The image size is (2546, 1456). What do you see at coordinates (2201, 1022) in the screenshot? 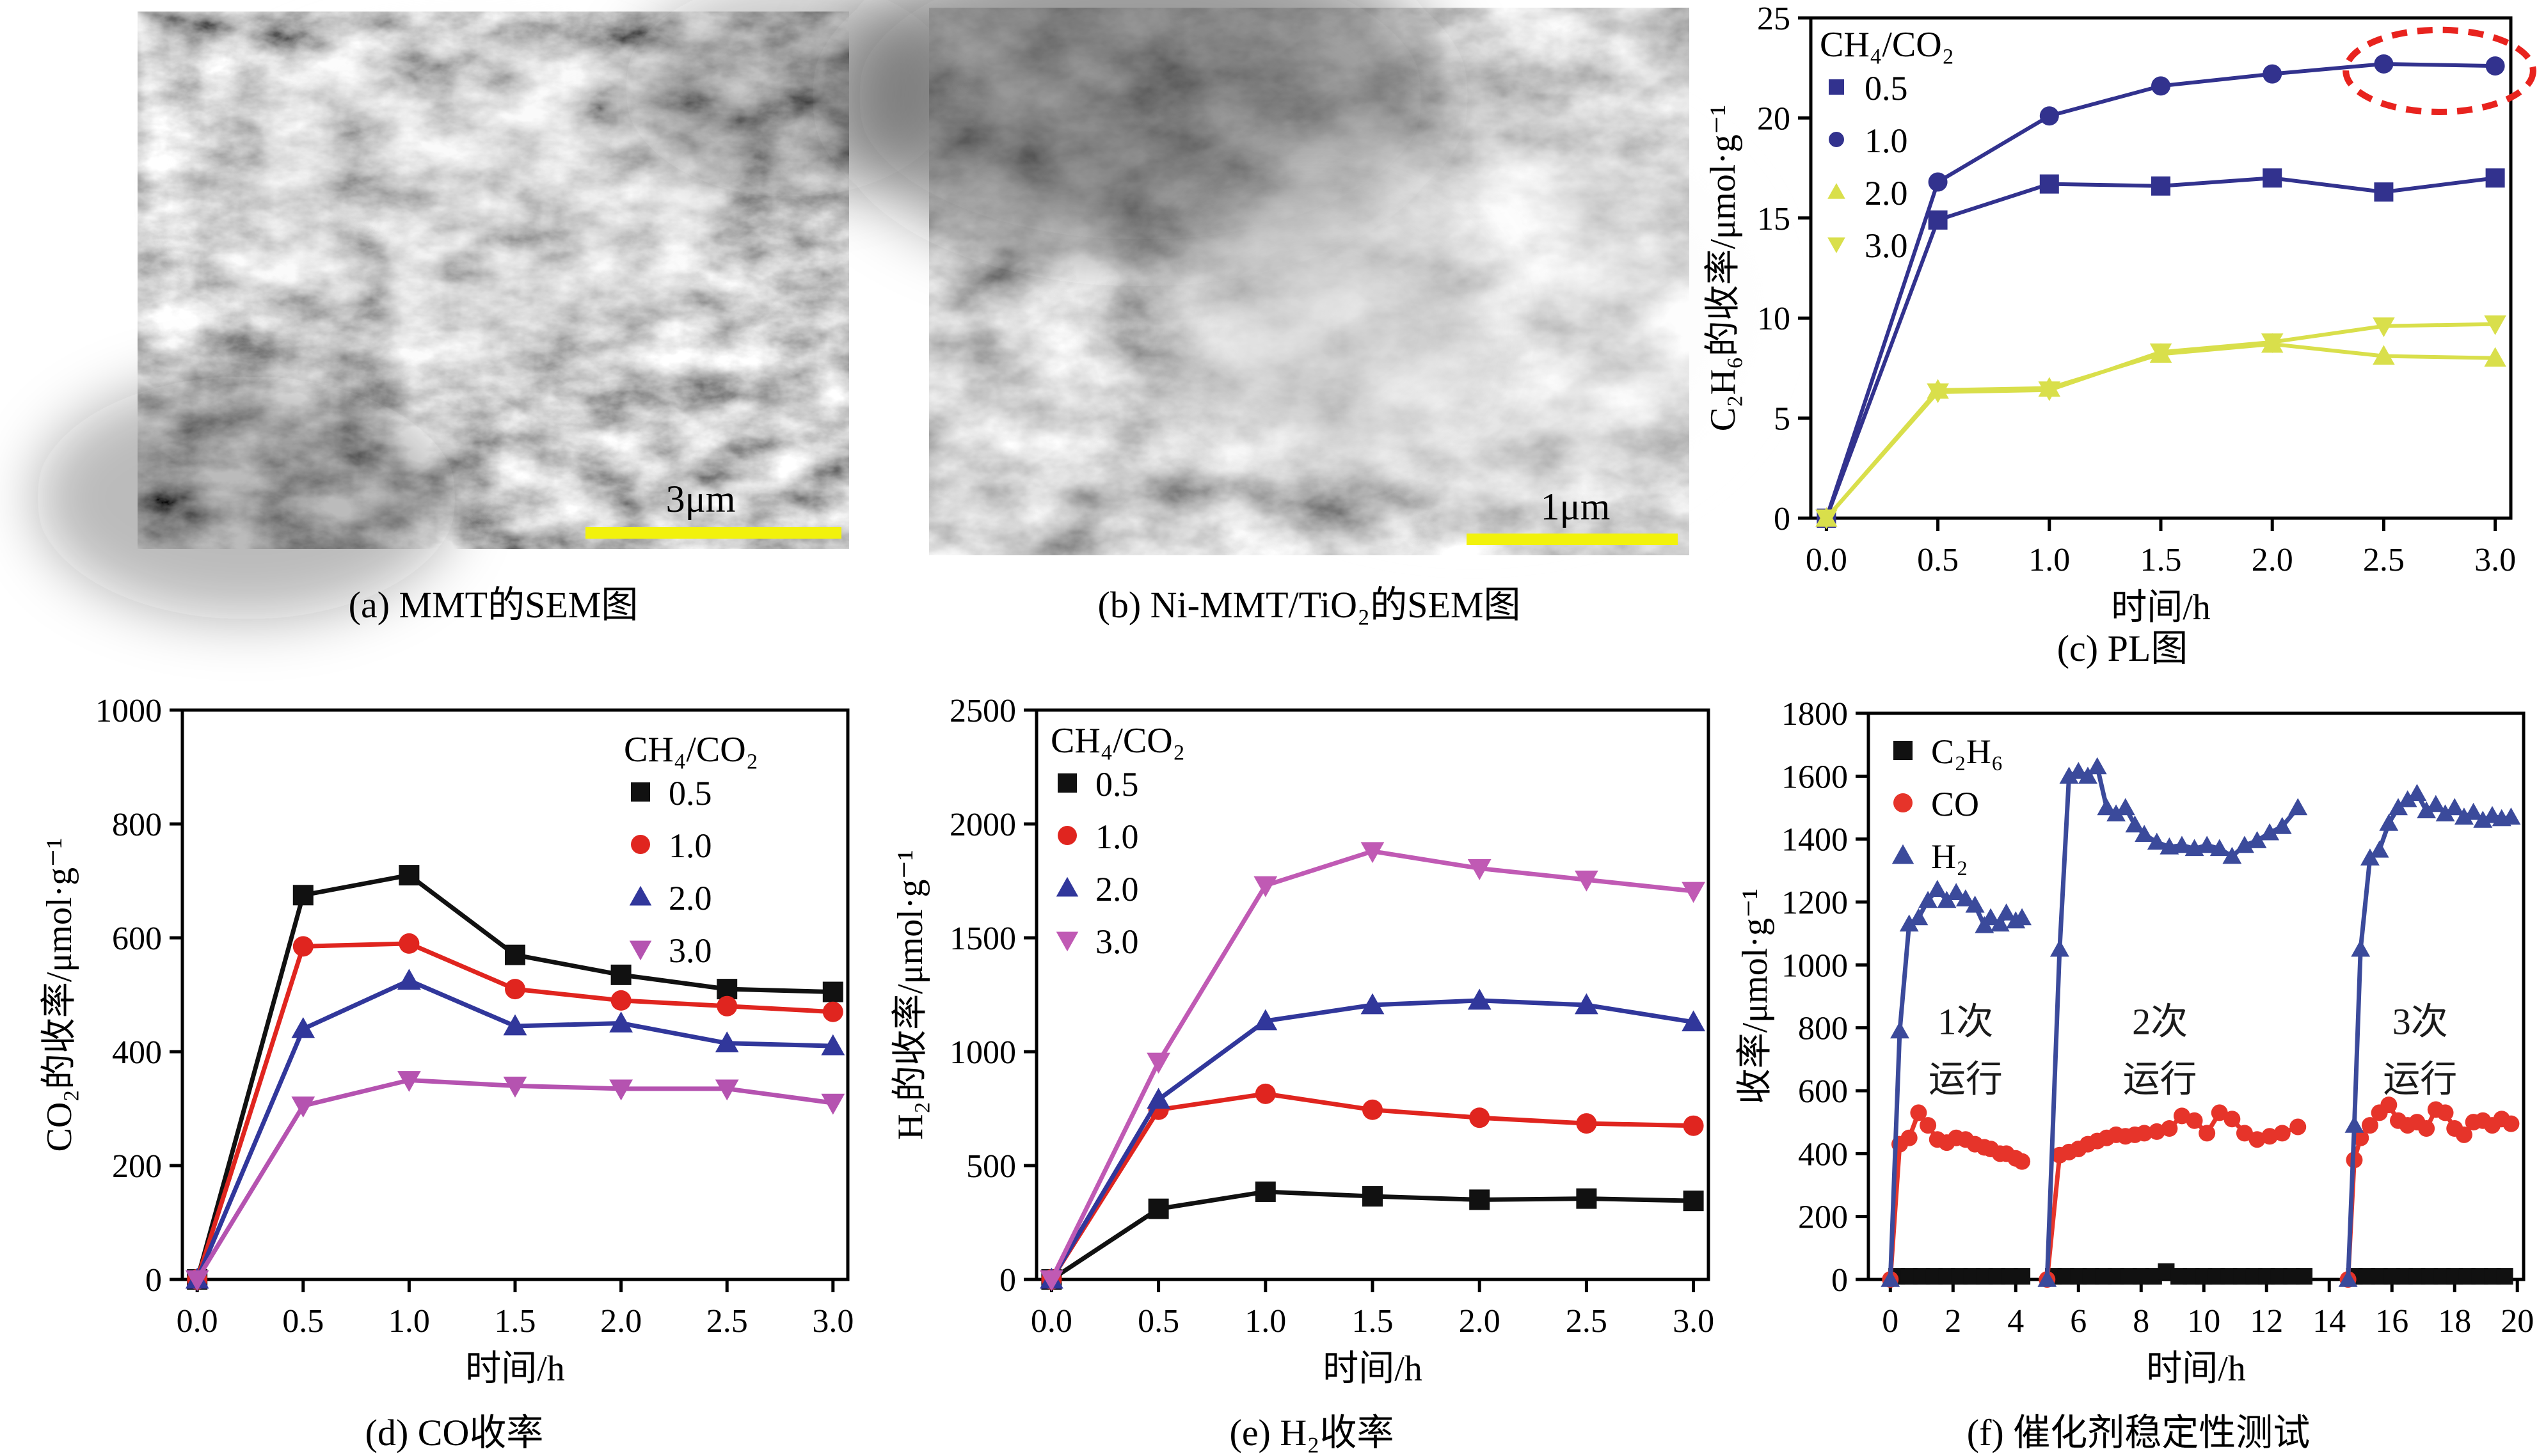
I see `series-H₂` at bounding box center [2201, 1022].